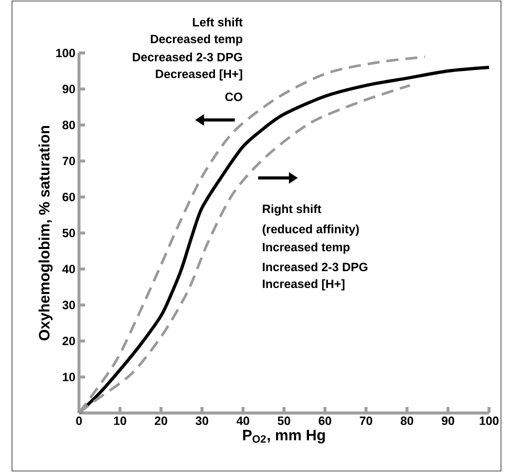 The height and width of the screenshot is (472, 506). What do you see at coordinates (161, 421) in the screenshot?
I see `x-tick-label: 20` at bounding box center [161, 421].